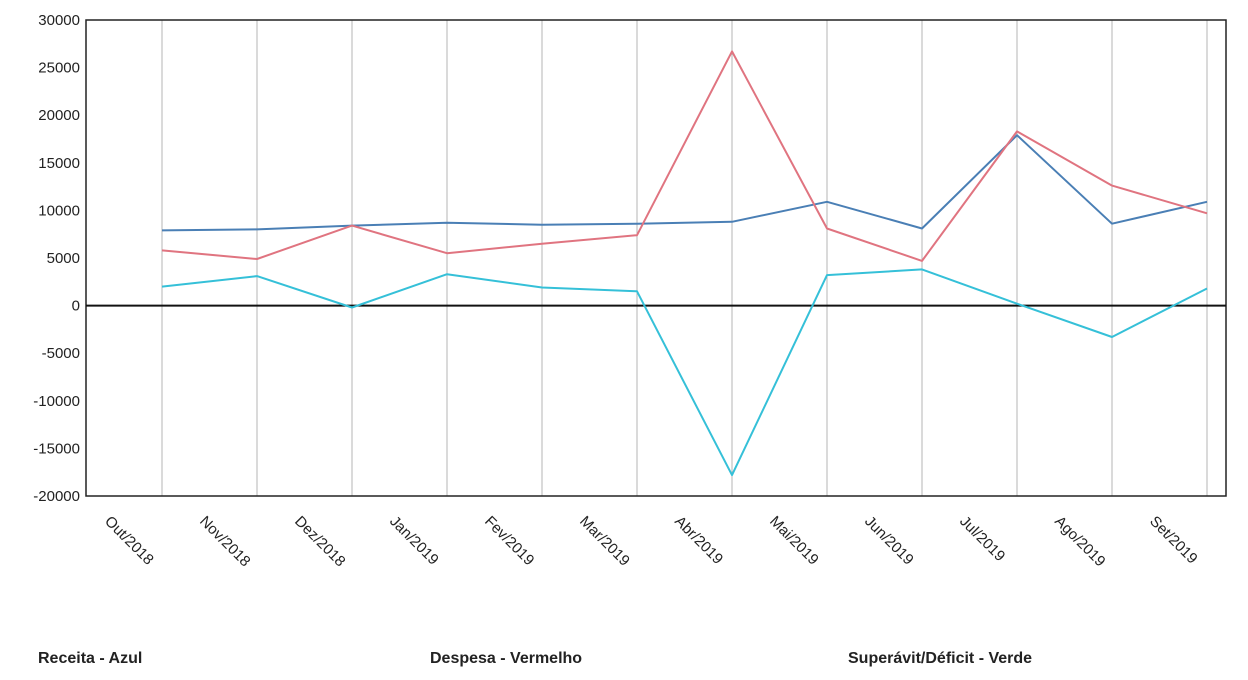 The height and width of the screenshot is (680, 1248). I want to click on legend-receita: Receita - Azul, so click(90, 658).